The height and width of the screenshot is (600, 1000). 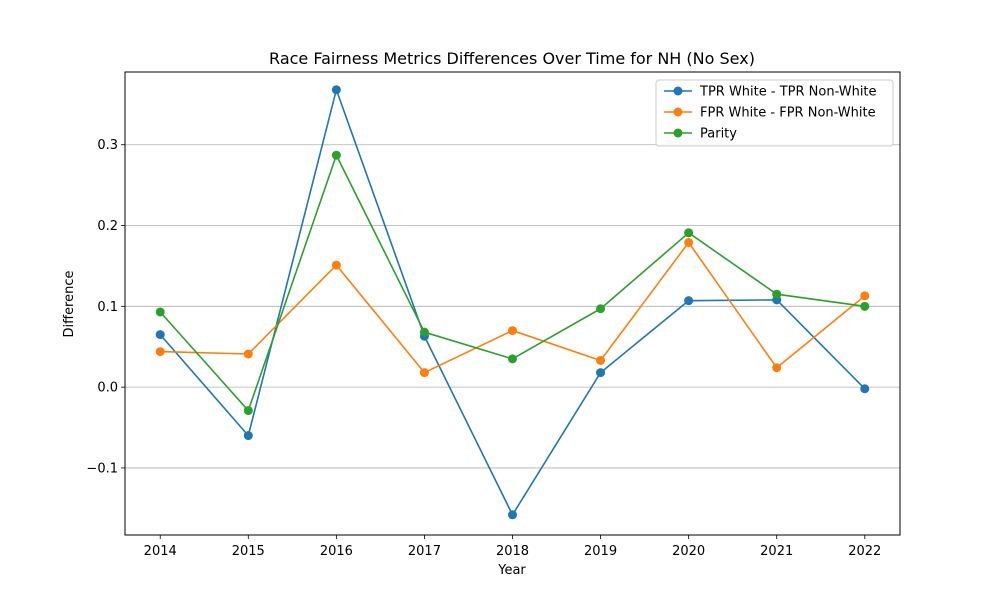 What do you see at coordinates (336, 551) in the screenshot?
I see `x-tick-label: 2016` at bounding box center [336, 551].